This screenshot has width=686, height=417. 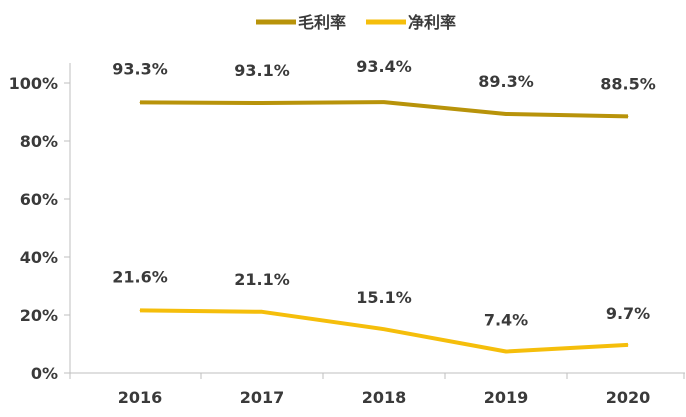 I want to click on y-tick-label: 100%, so click(x=33, y=83).